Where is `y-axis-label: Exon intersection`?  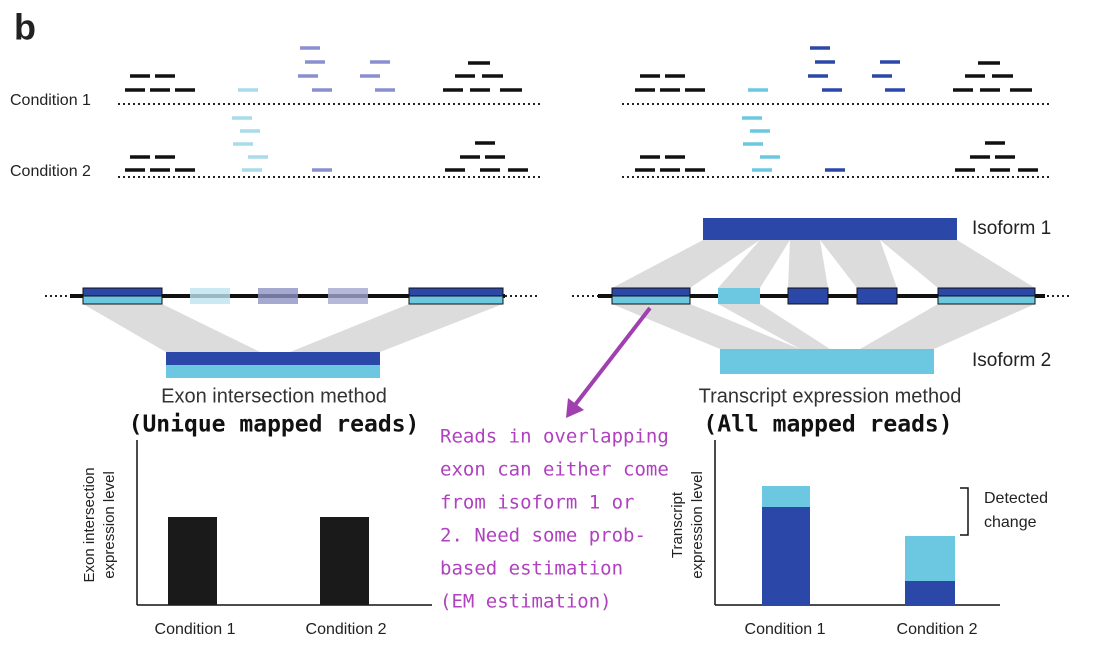
y-axis-label: Exon intersection is located at coordinates (89, 524).